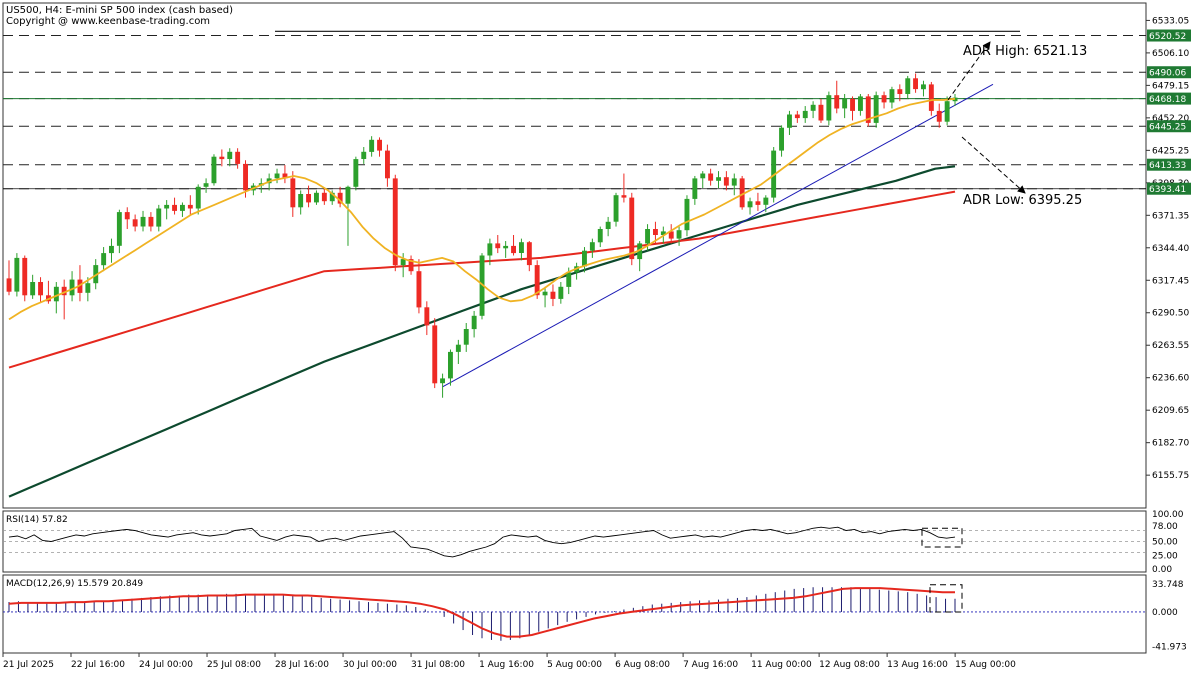  Describe the element at coordinates (1170, 314) in the screenshot. I see `price-tick-label: 6290.50` at that location.